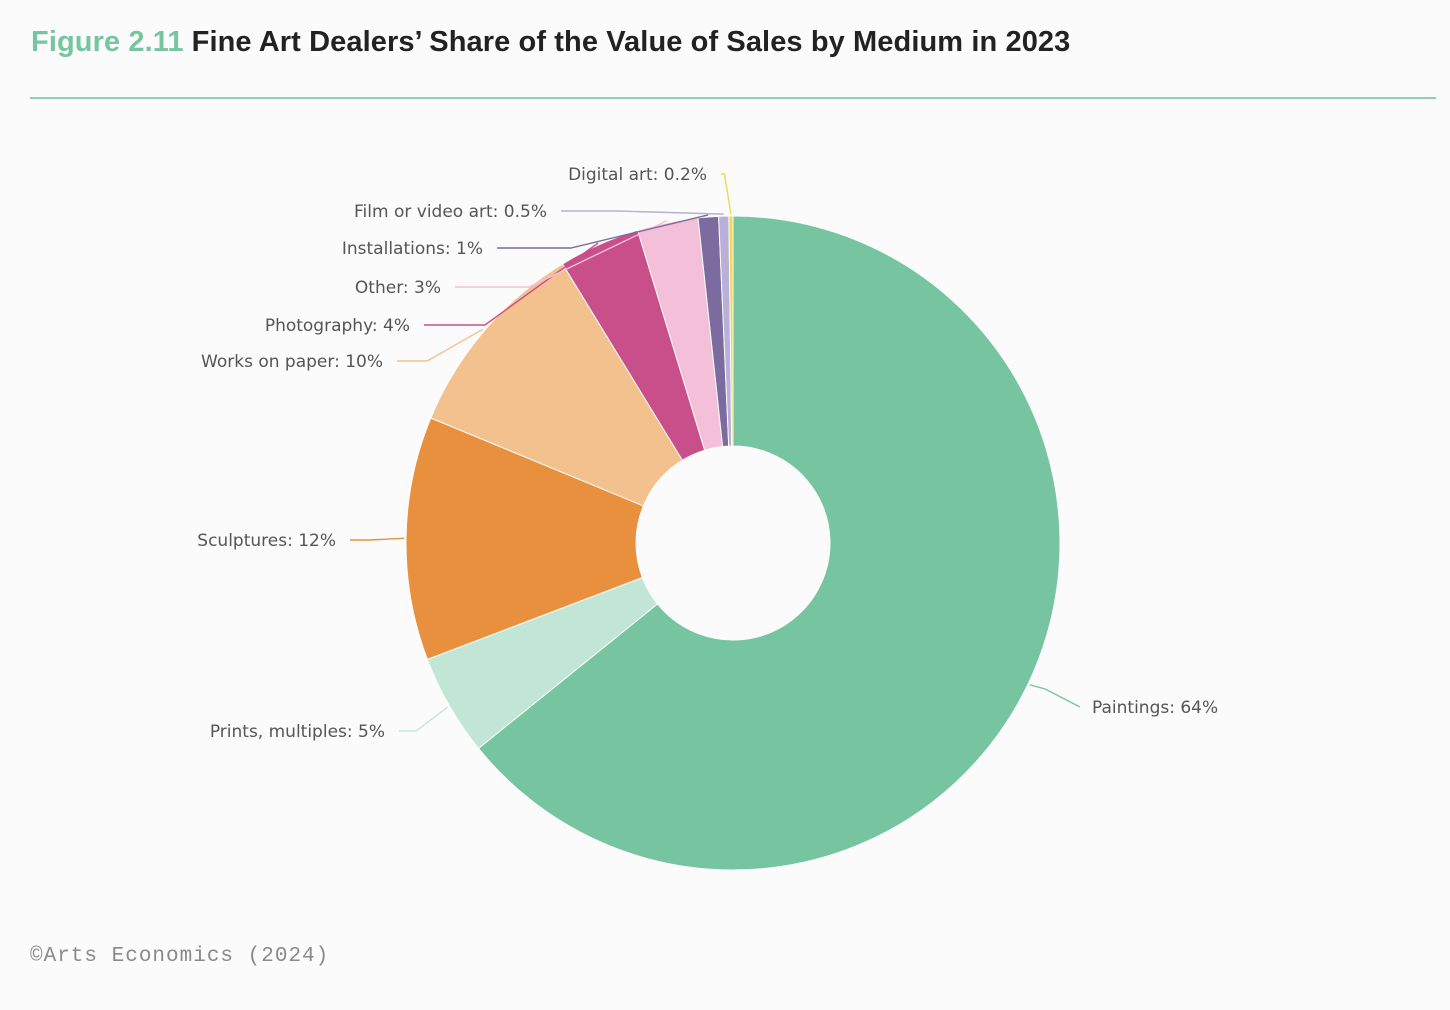 This screenshot has width=1450, height=1010. I want to click on label-film-or-video-art: Film or video art: 0.5%, so click(450, 212).